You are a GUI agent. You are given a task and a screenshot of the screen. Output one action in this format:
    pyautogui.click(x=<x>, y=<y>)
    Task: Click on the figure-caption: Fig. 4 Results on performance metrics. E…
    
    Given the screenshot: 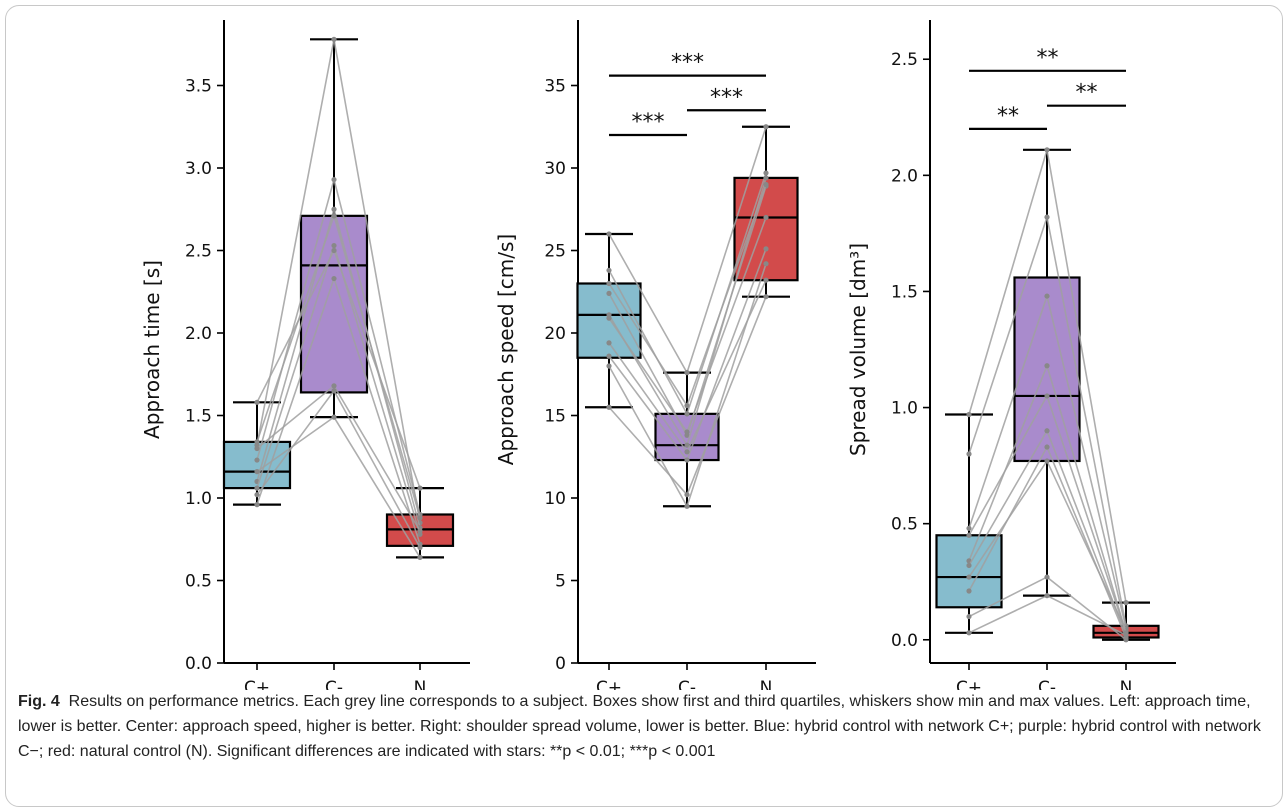 What is the action you would take?
    pyautogui.click(x=645, y=726)
    